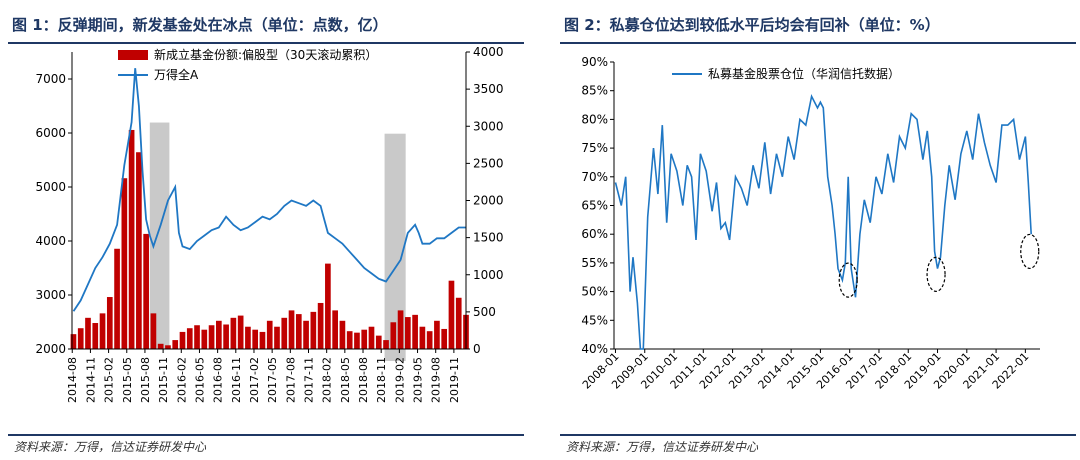  What do you see at coordinates (50, 349) in the screenshot?
I see `left-tick-label: 2000` at bounding box center [50, 349].